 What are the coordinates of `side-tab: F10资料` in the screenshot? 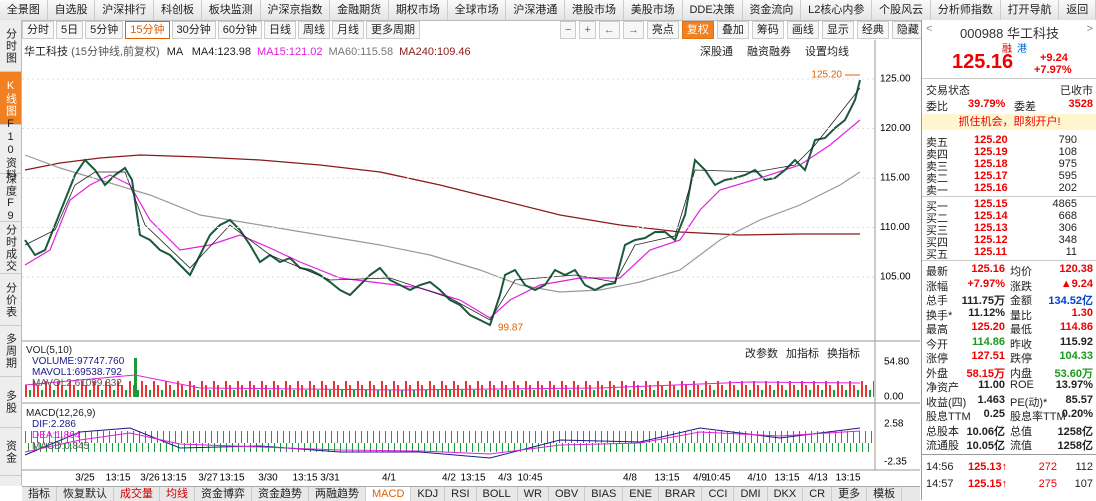 It's located at (10, 149).